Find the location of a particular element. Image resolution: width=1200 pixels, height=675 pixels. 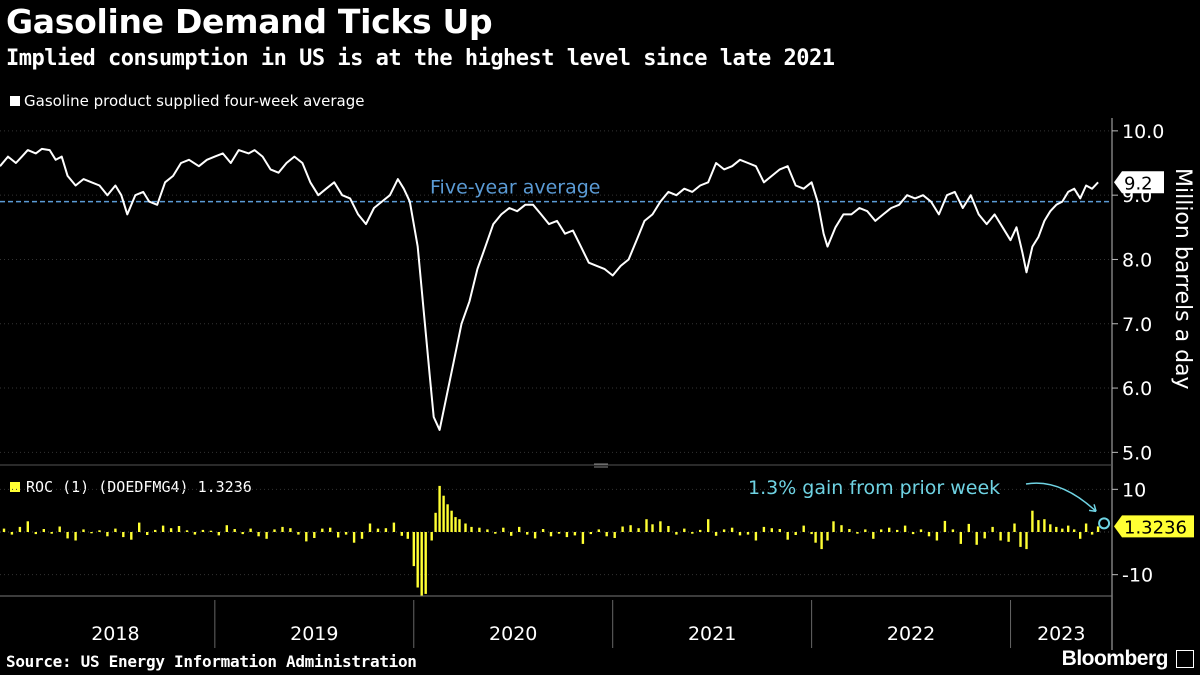

main-y-tick-label: 6.0 is located at coordinates (1137, 389).